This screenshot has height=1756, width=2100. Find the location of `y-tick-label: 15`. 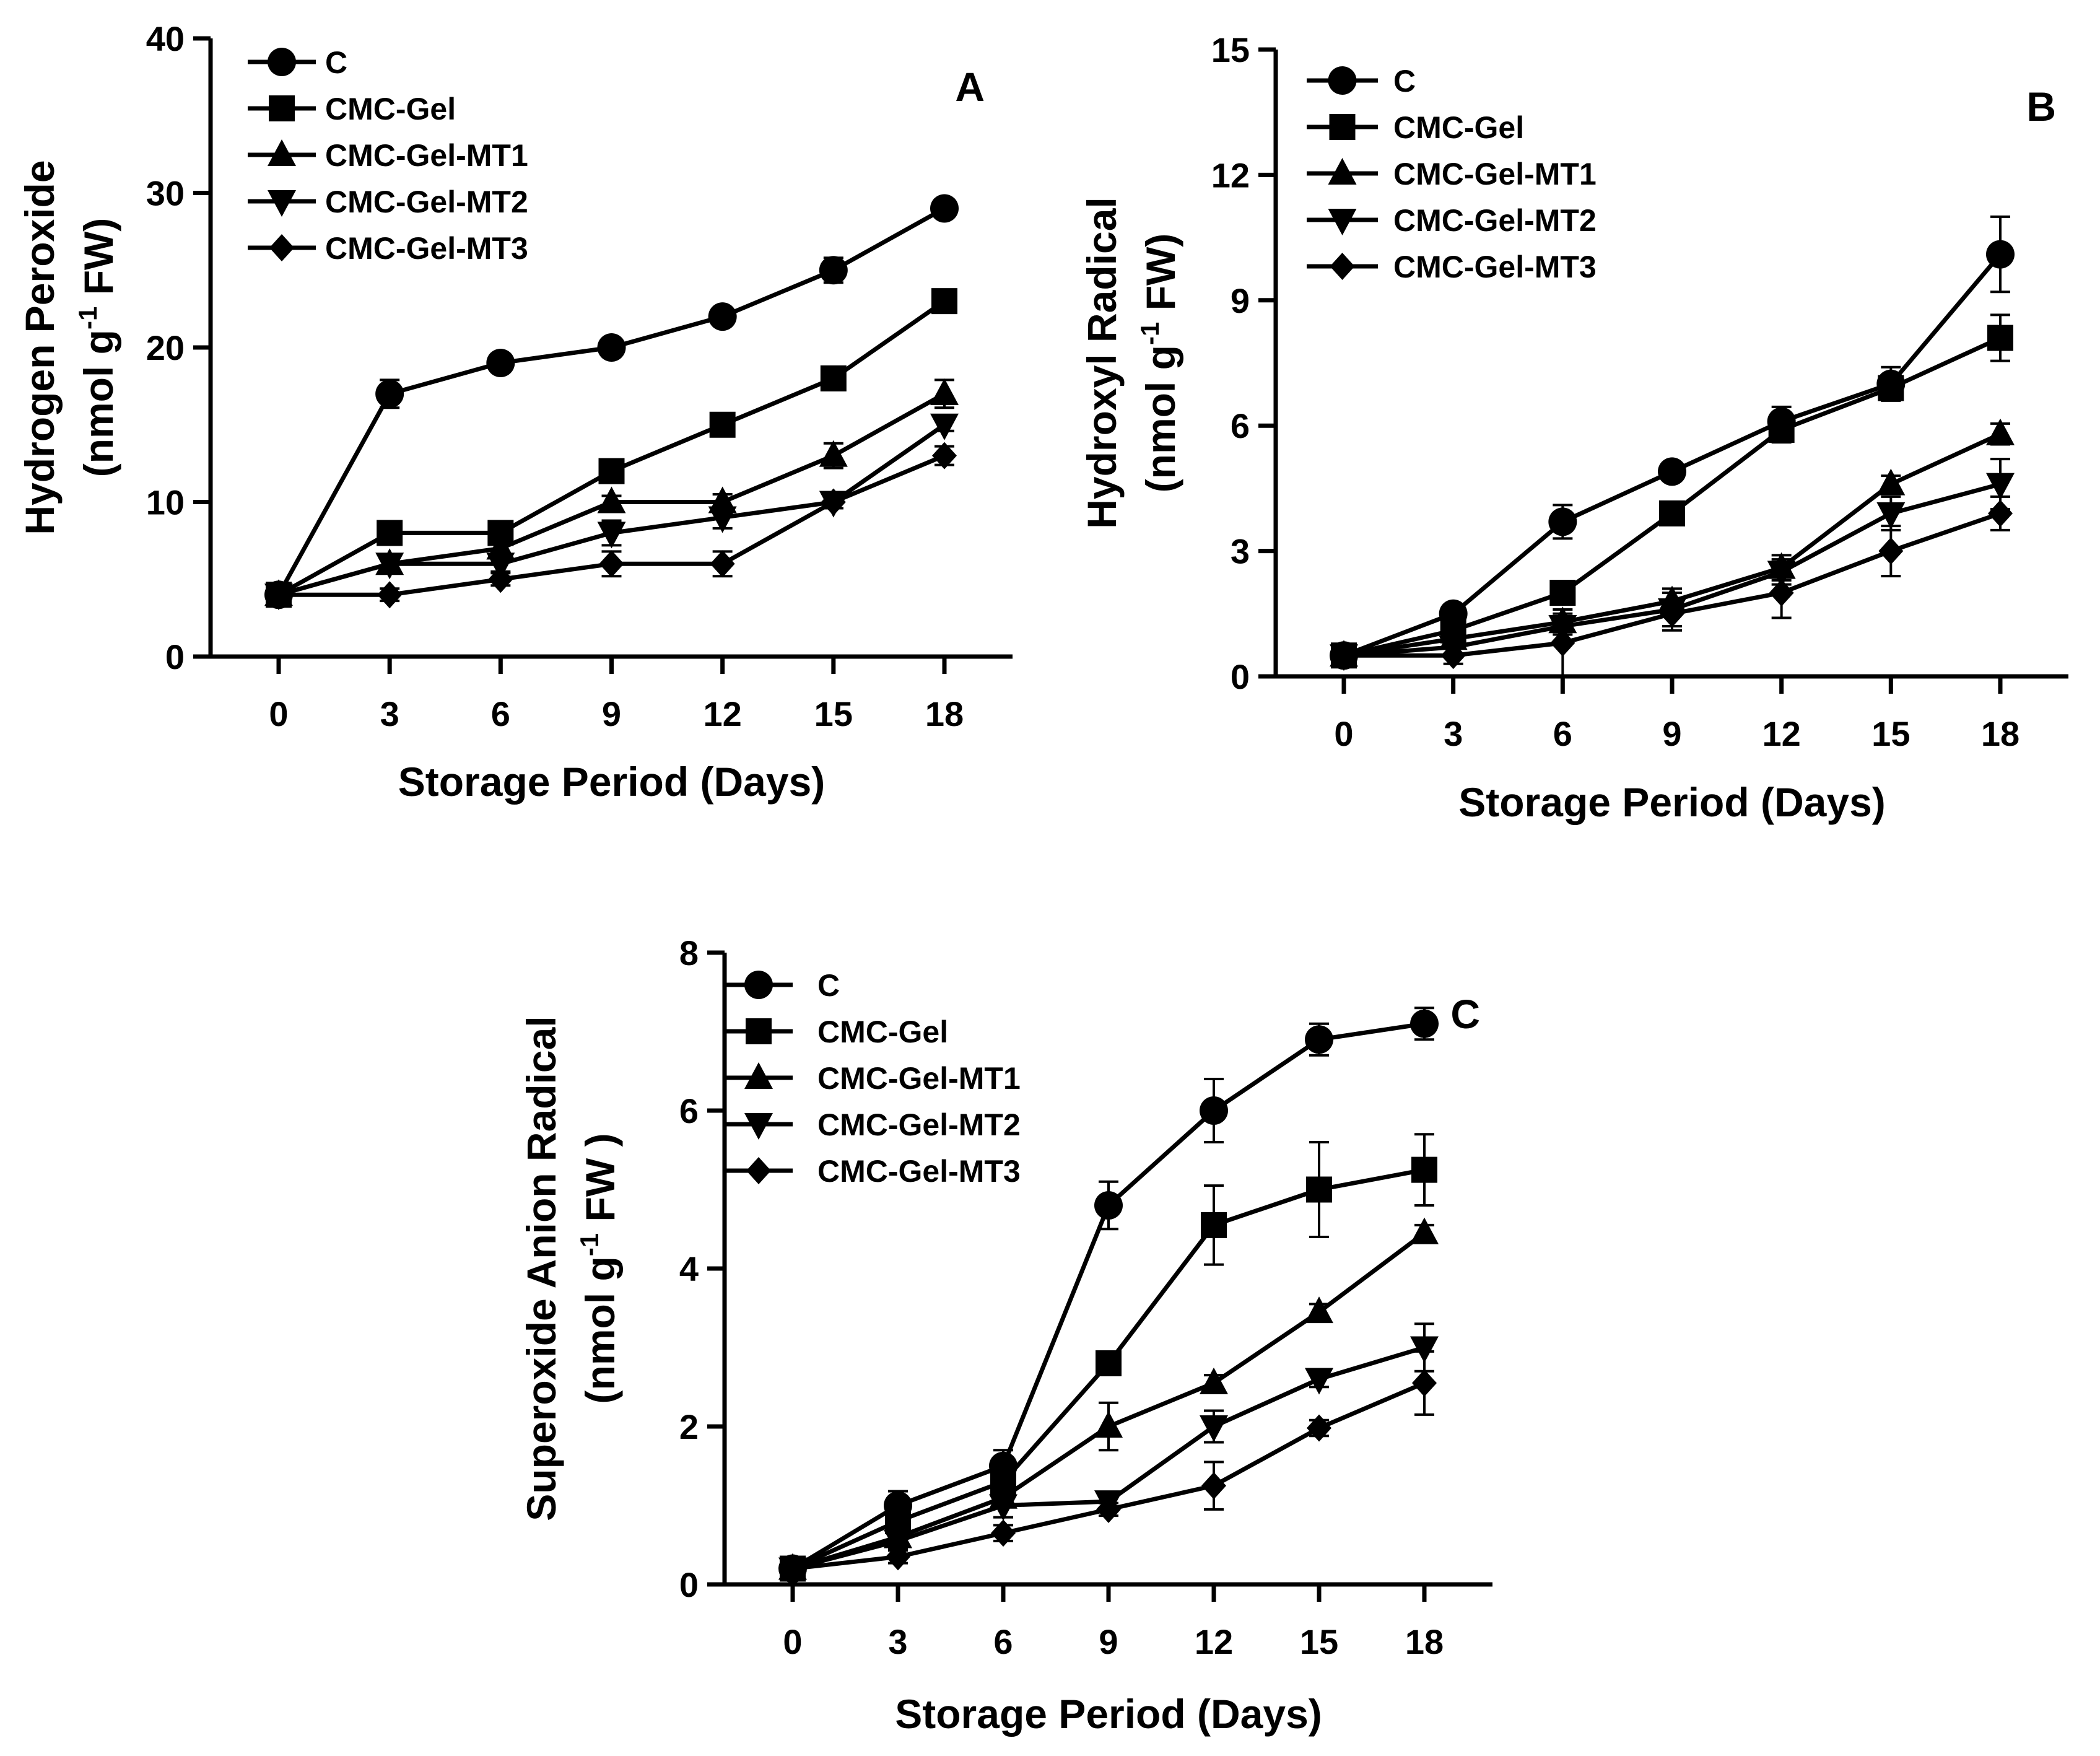

y-tick-label: 15 is located at coordinates (1230, 49).